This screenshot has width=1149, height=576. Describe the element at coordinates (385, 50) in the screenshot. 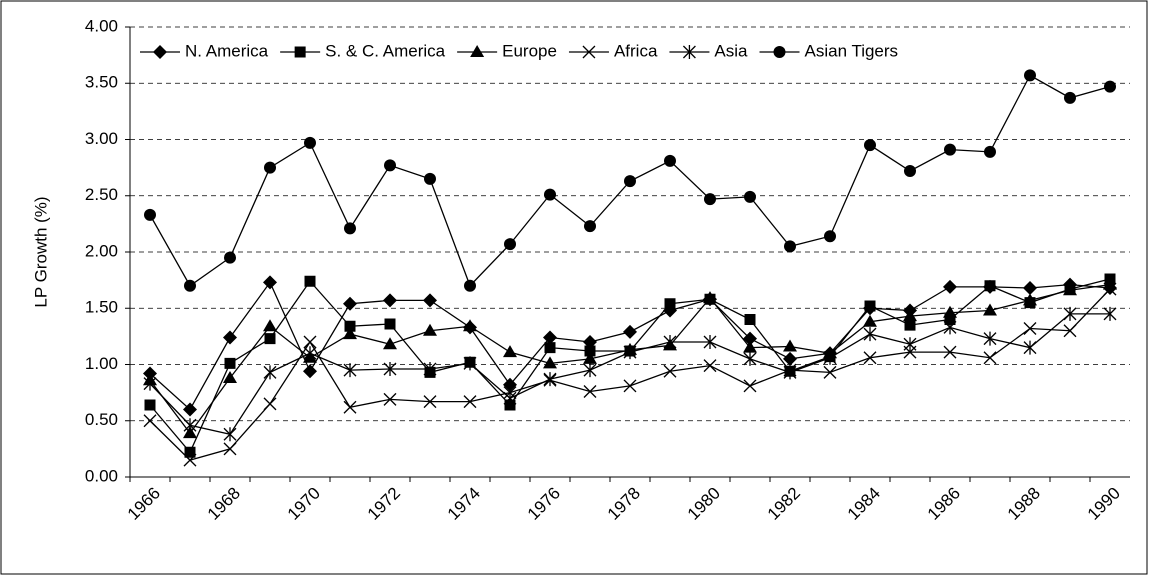

I see `legend-label: S. & C. America` at that location.